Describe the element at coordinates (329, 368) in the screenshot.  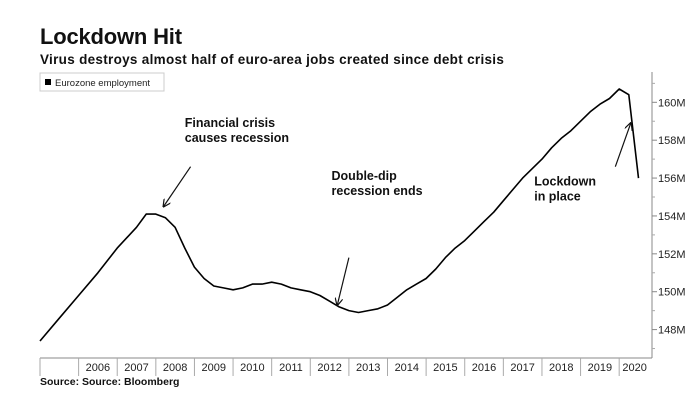
I see `x-tick-label: 2012` at that location.